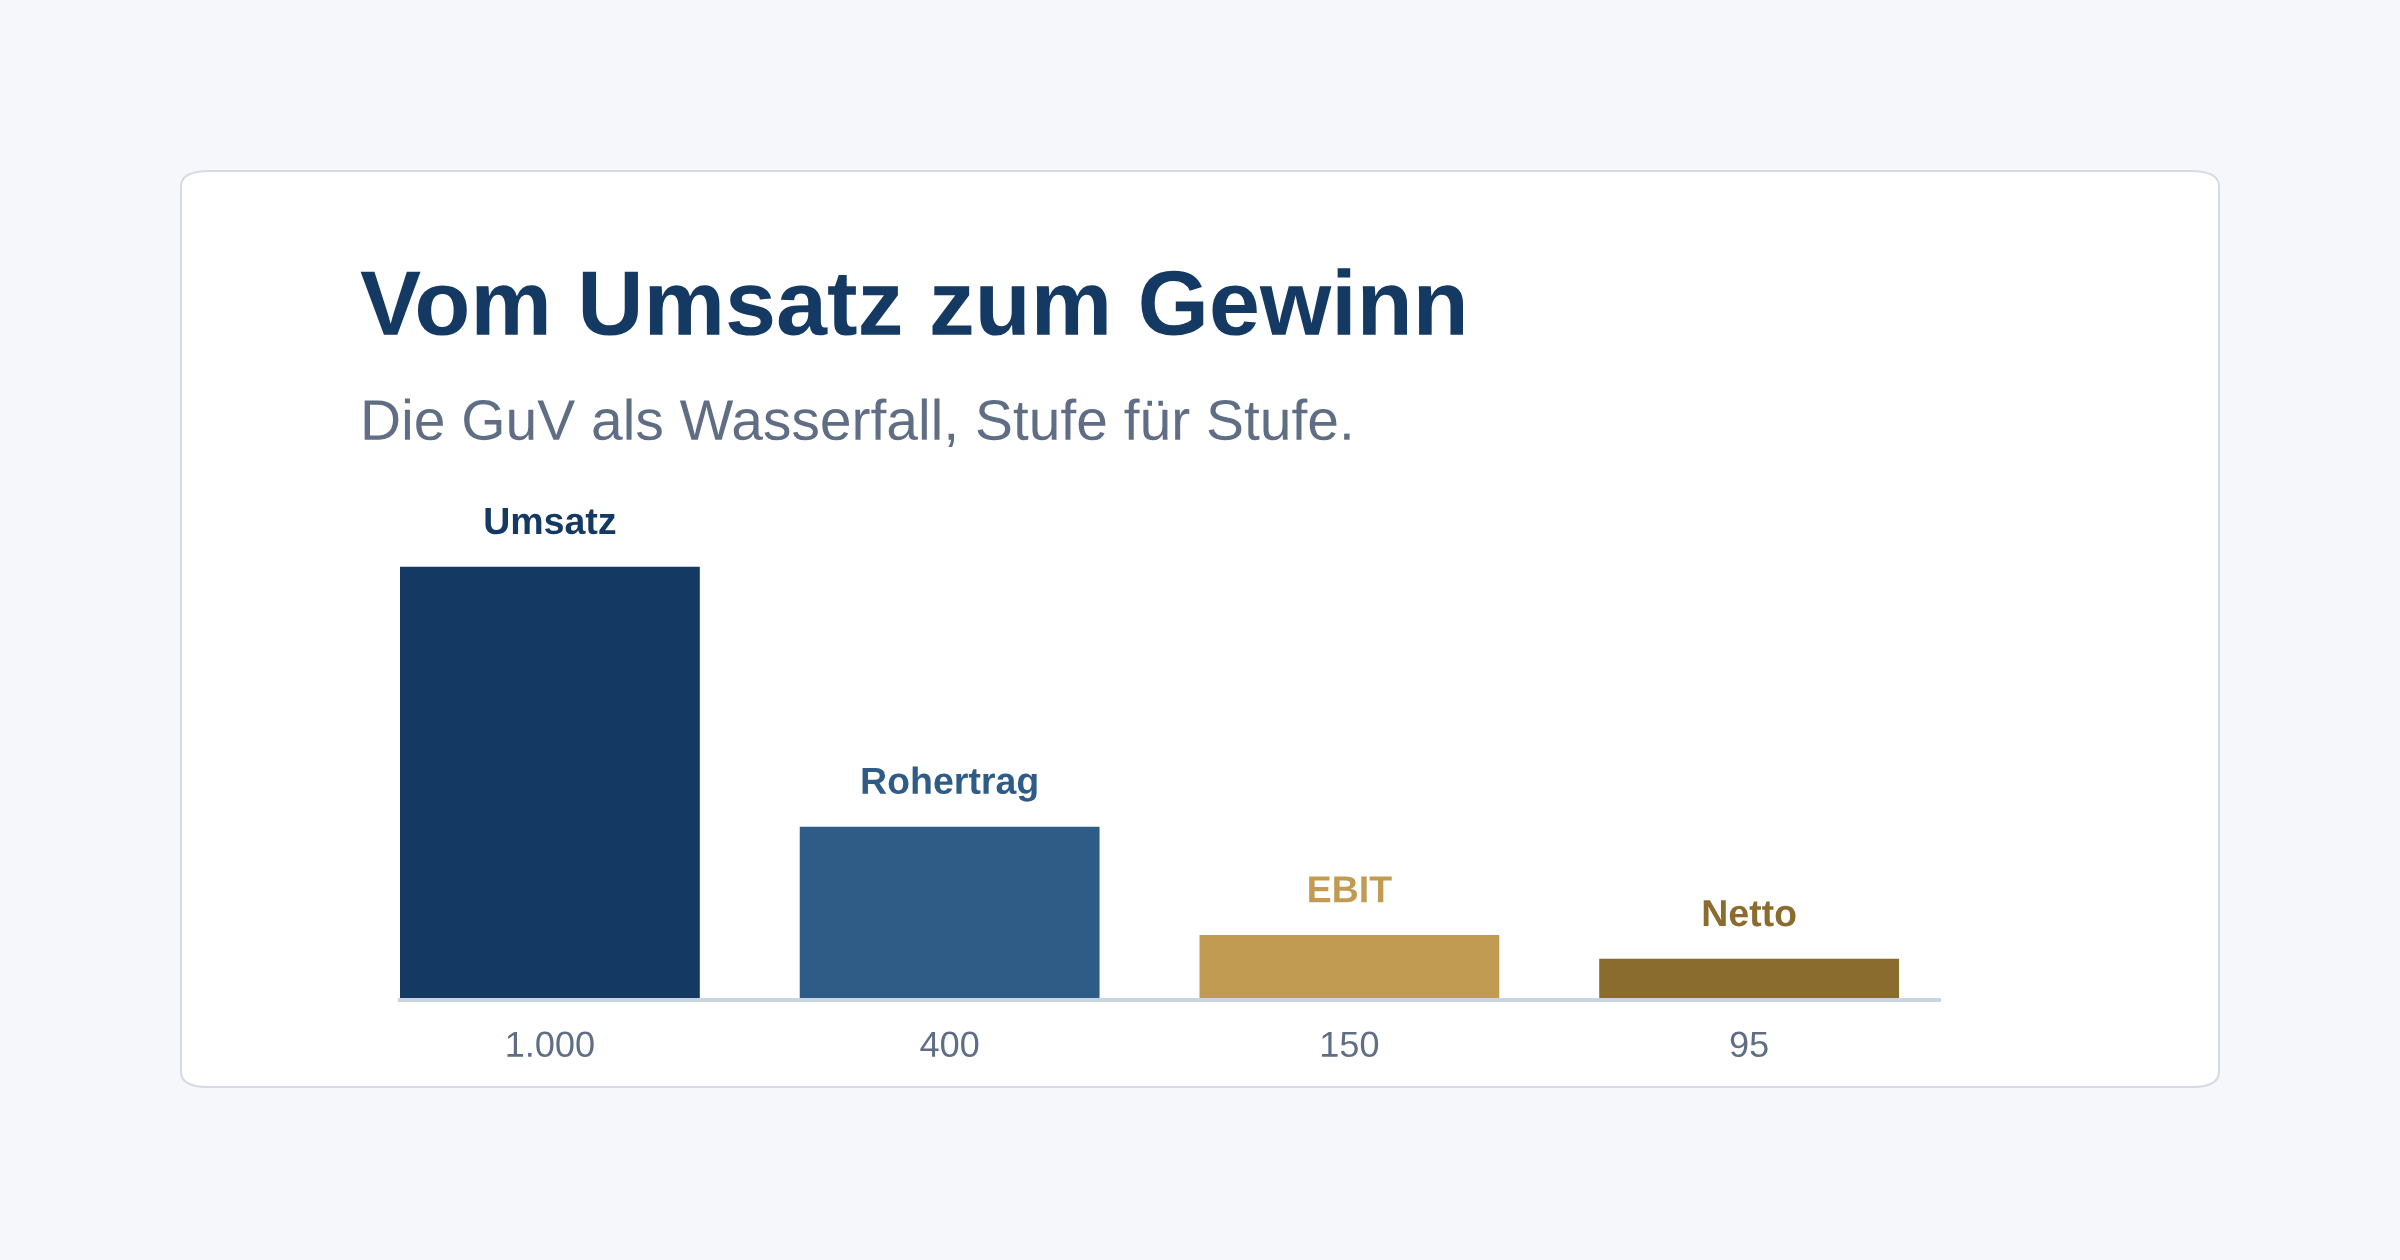  Describe the element at coordinates (1749, 1044) in the screenshot. I see `data-label: 95` at that location.